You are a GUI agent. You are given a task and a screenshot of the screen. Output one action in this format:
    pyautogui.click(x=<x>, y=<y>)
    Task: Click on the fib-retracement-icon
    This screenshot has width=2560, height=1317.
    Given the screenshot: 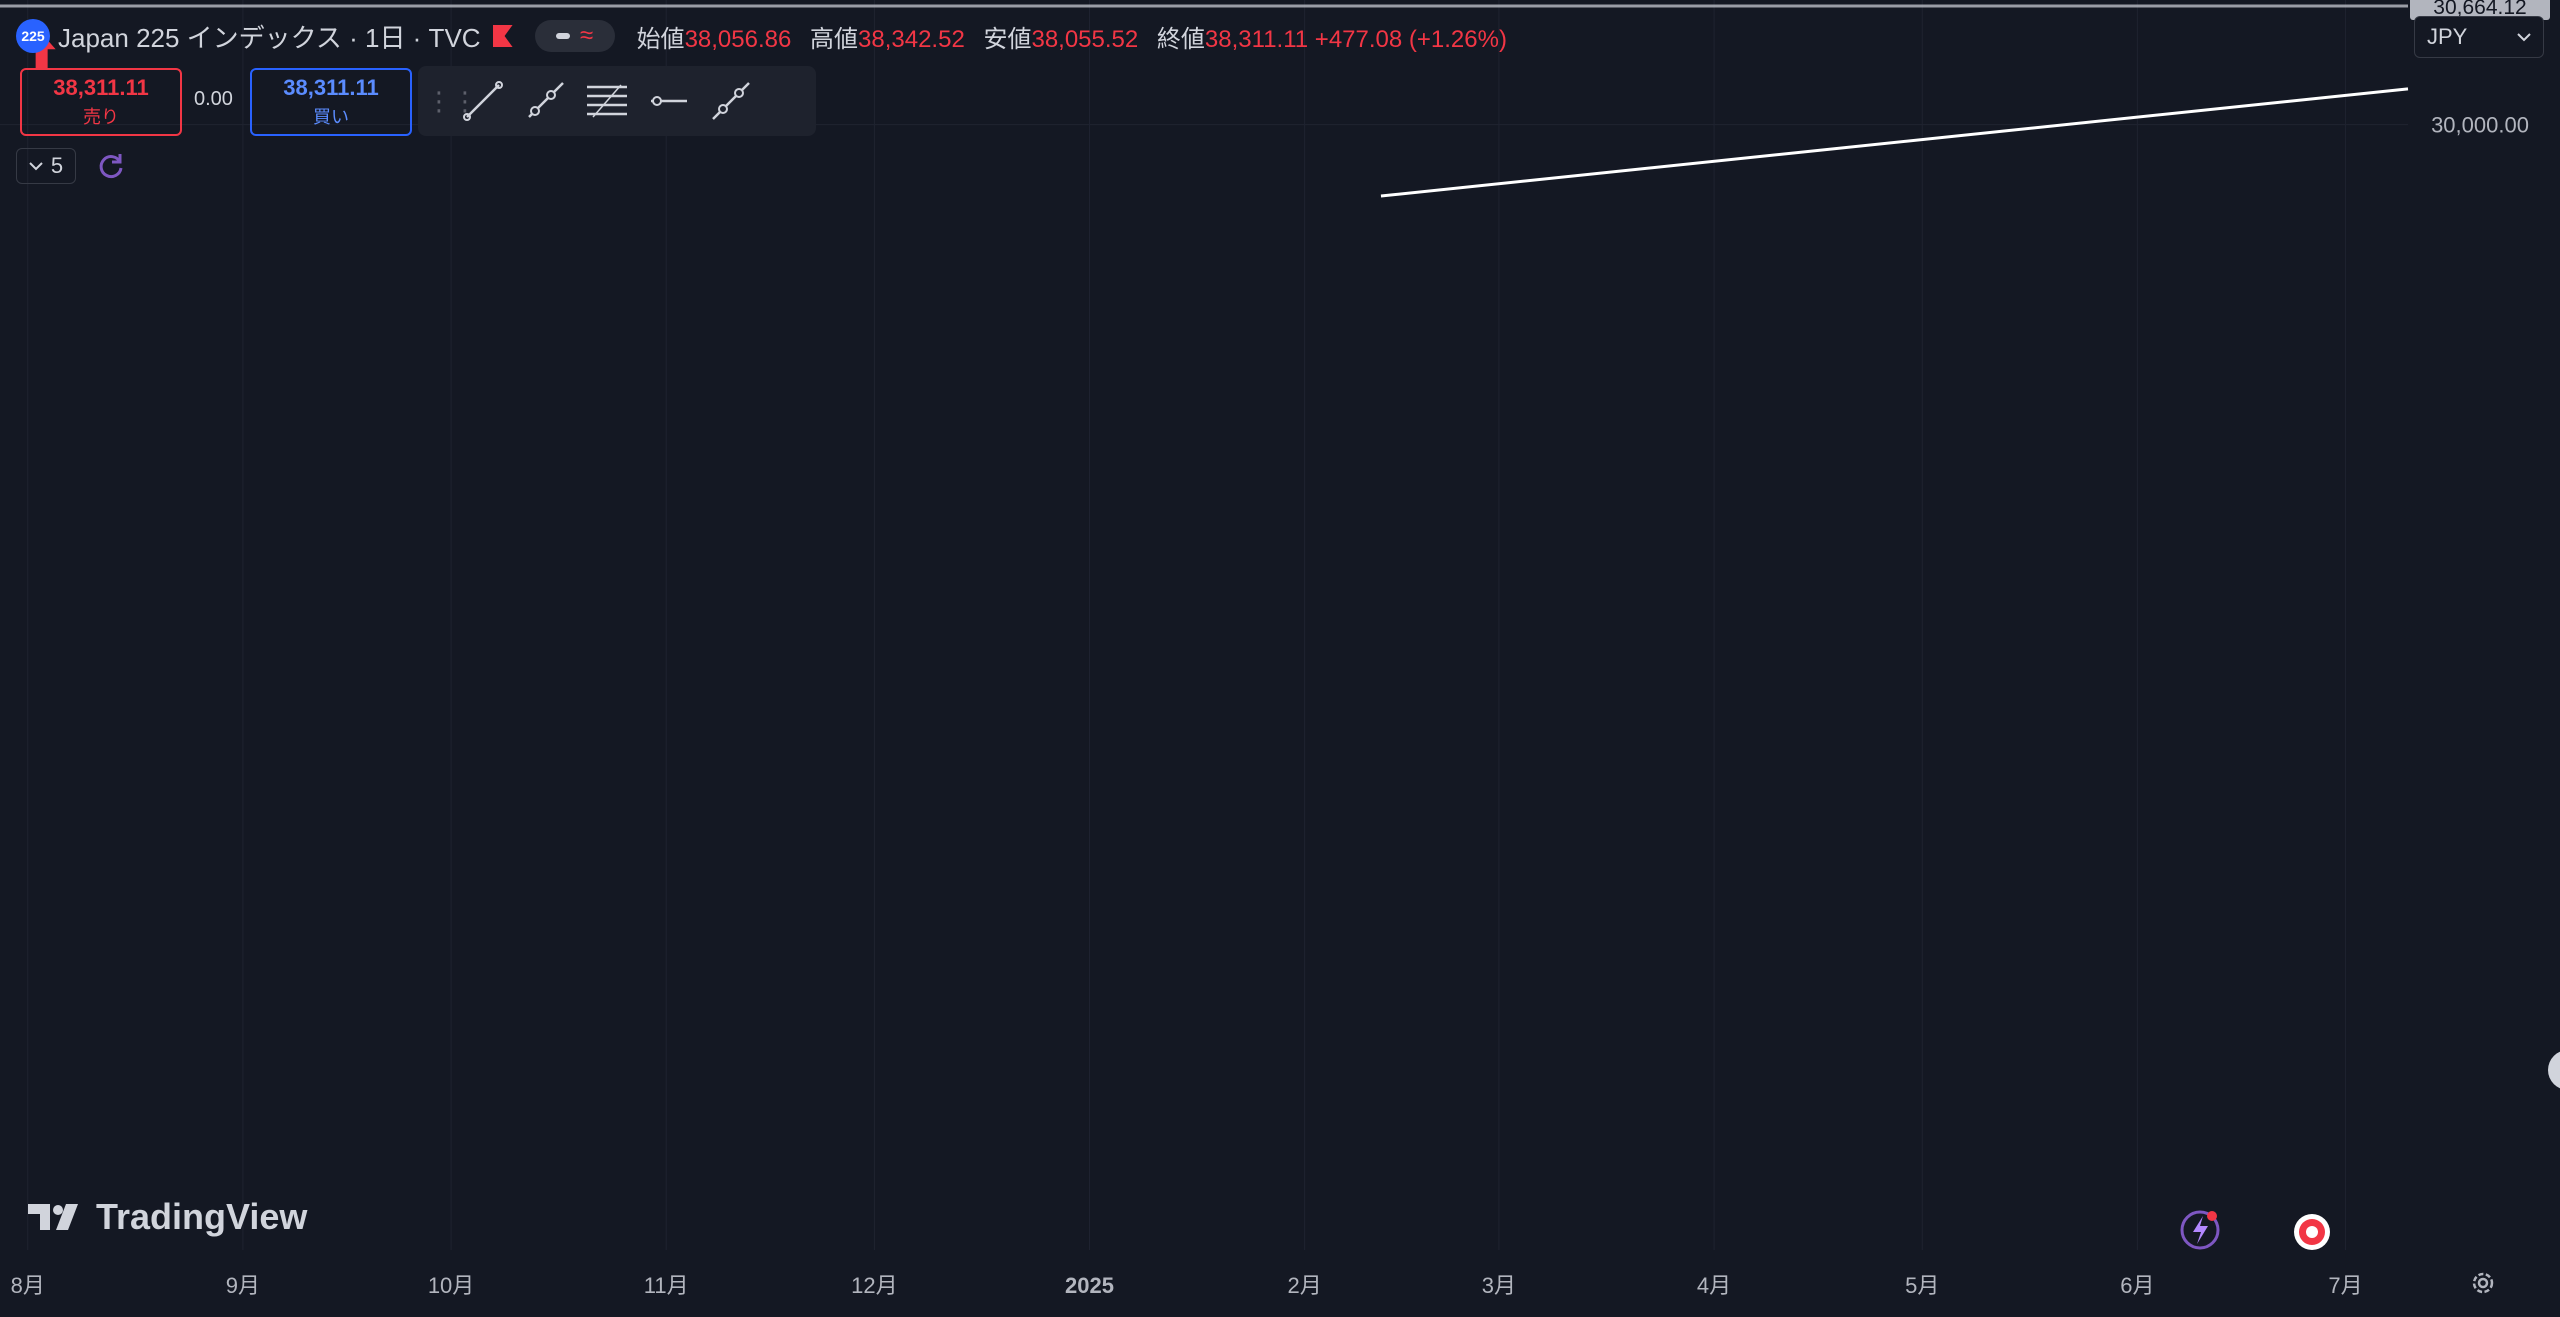 What is the action you would take?
    pyautogui.click(x=607, y=101)
    